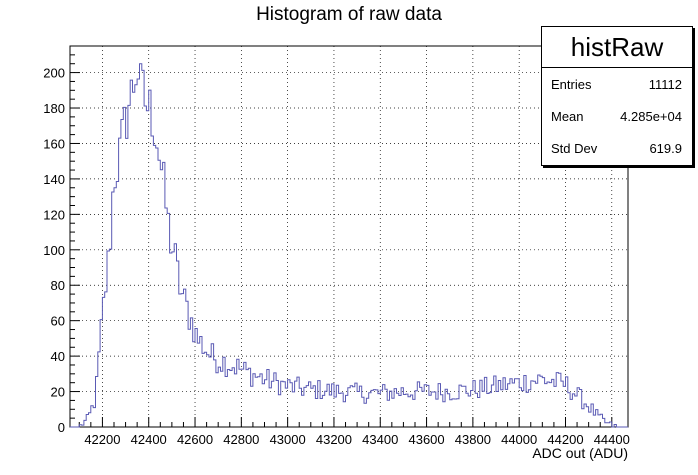  Describe the element at coordinates (580, 453) in the screenshot. I see `x-axis-label: ADC out (ADU)` at that location.